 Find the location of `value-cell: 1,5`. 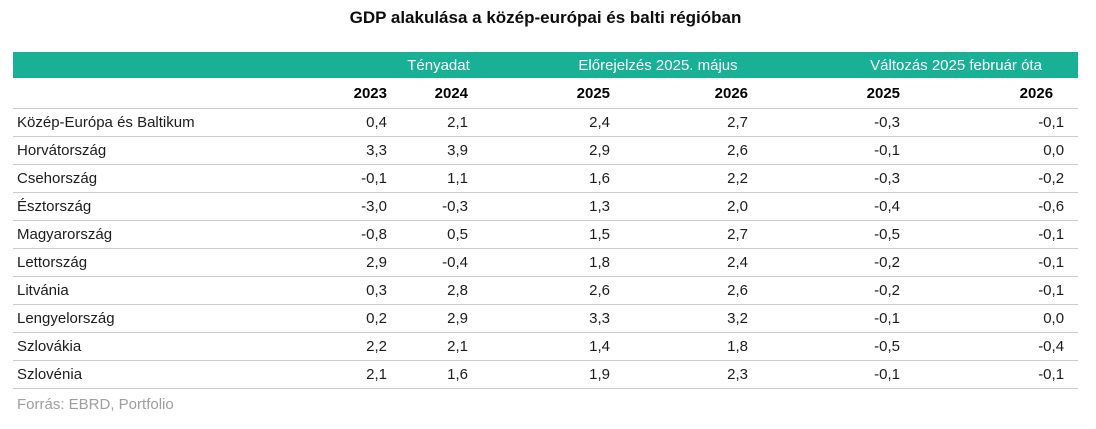

value-cell: 1,5 is located at coordinates (553, 234).